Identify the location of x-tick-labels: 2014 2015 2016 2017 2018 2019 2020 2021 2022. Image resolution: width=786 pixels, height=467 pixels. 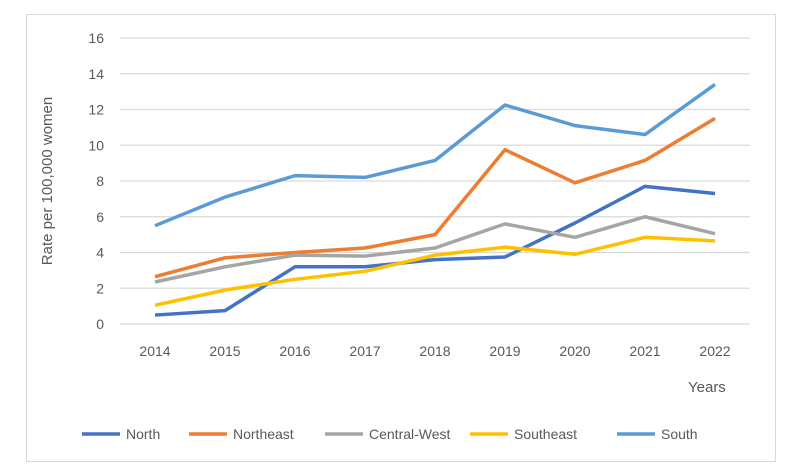
(434, 351).